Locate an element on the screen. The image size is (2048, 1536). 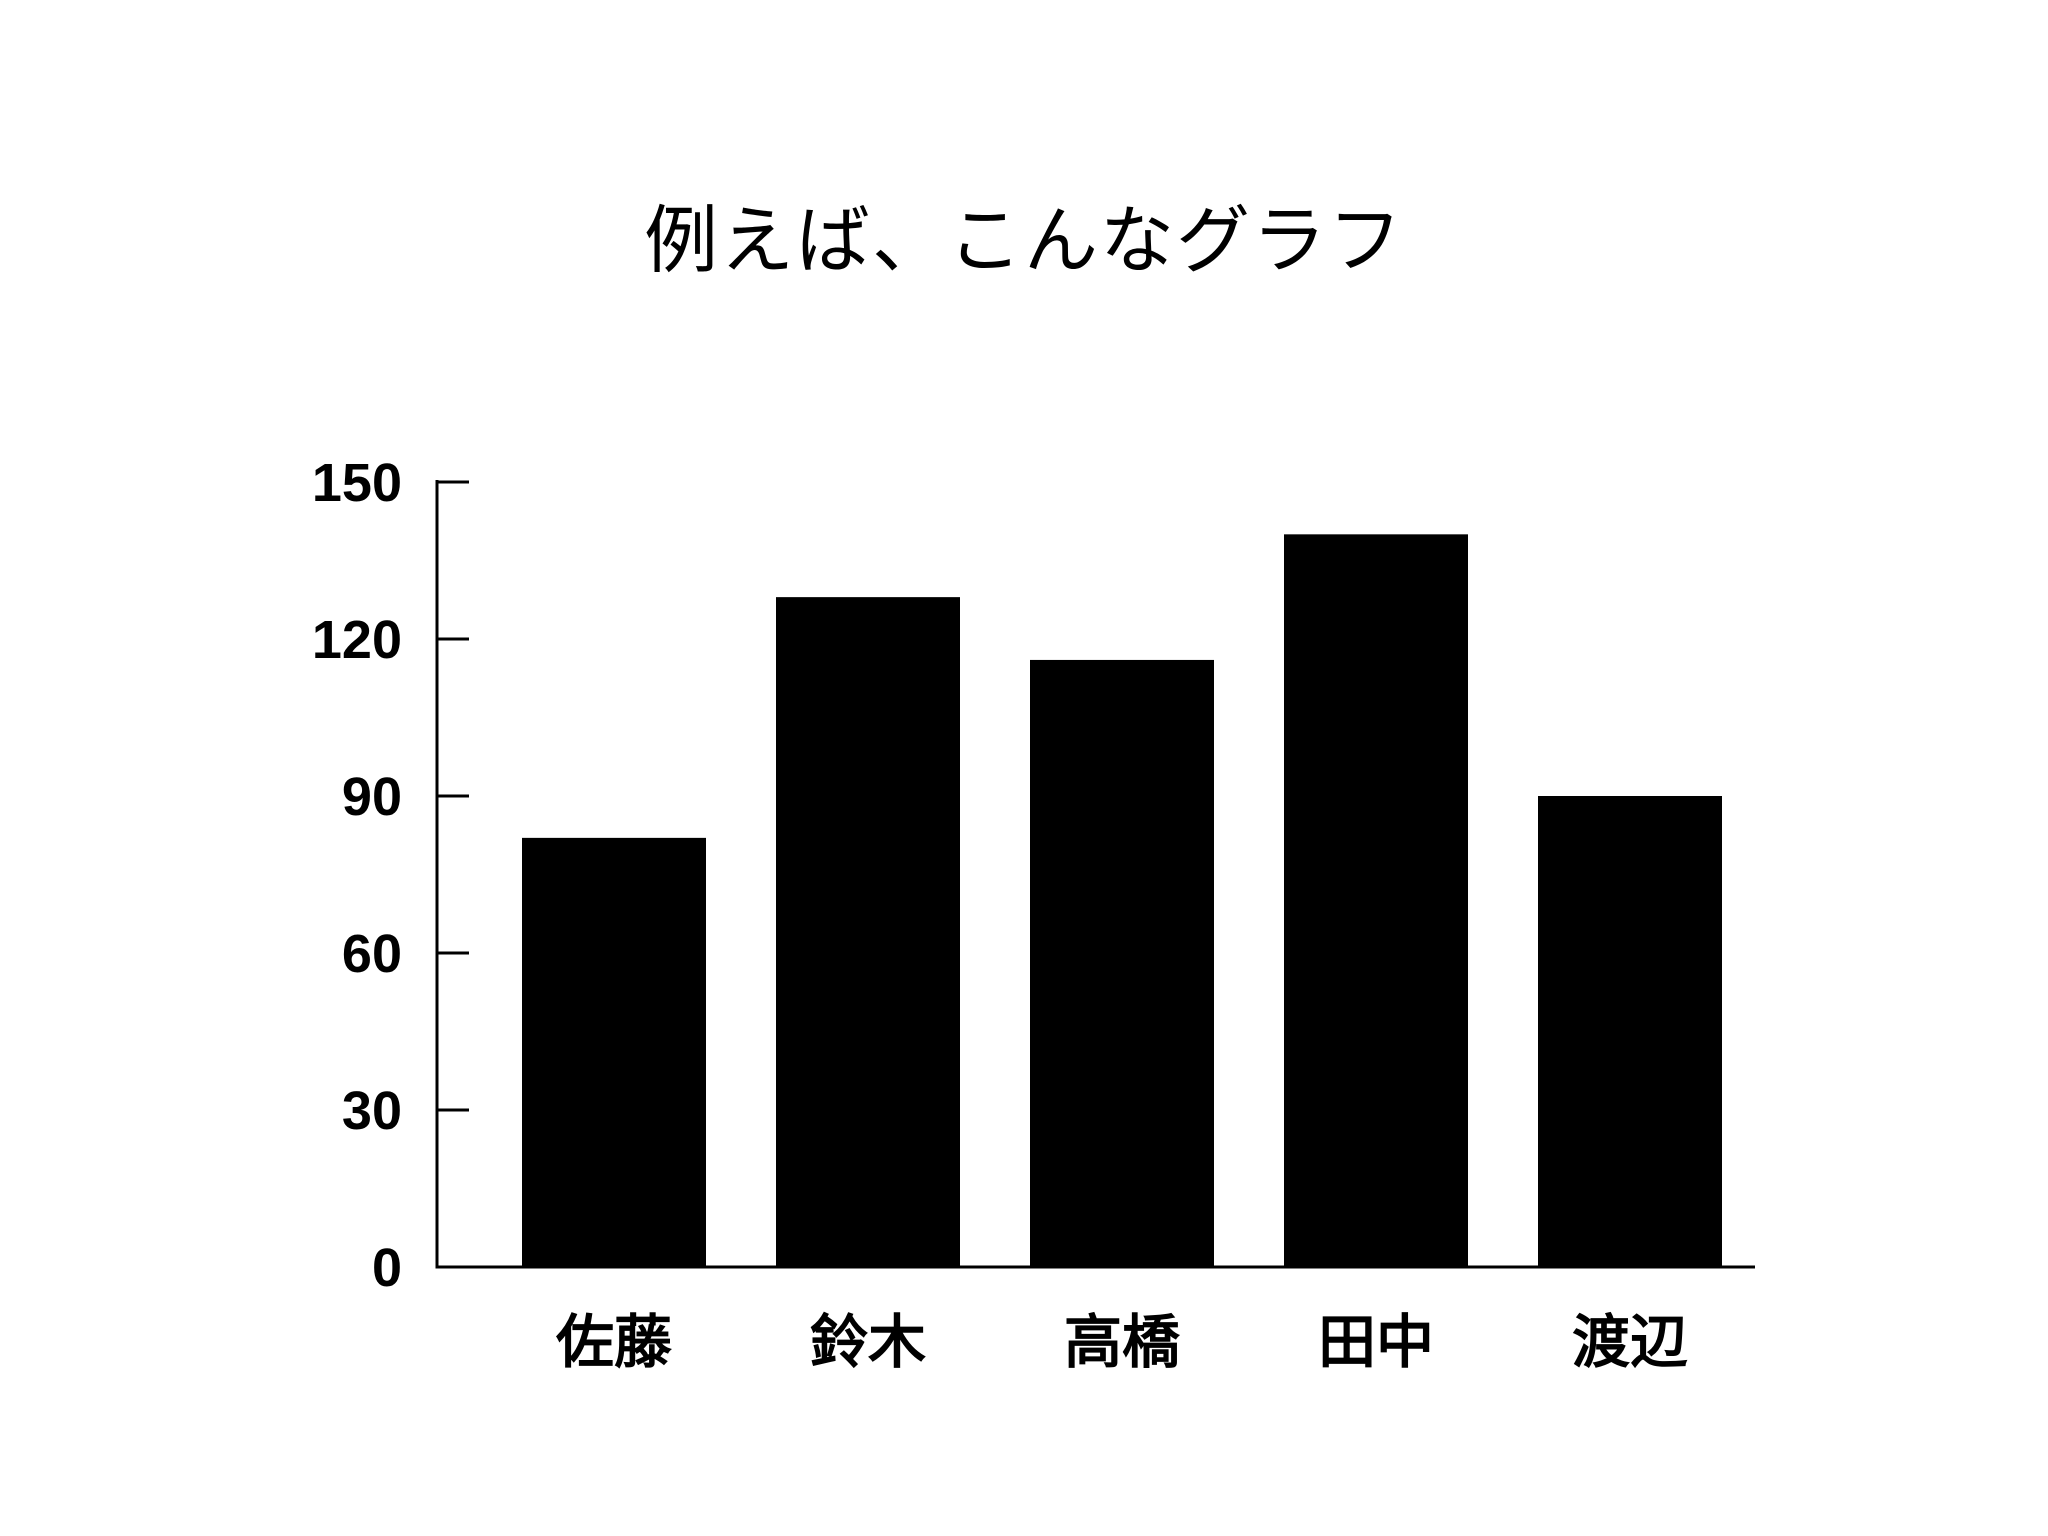
y-tick-label: 0 is located at coordinates (387, 1268).